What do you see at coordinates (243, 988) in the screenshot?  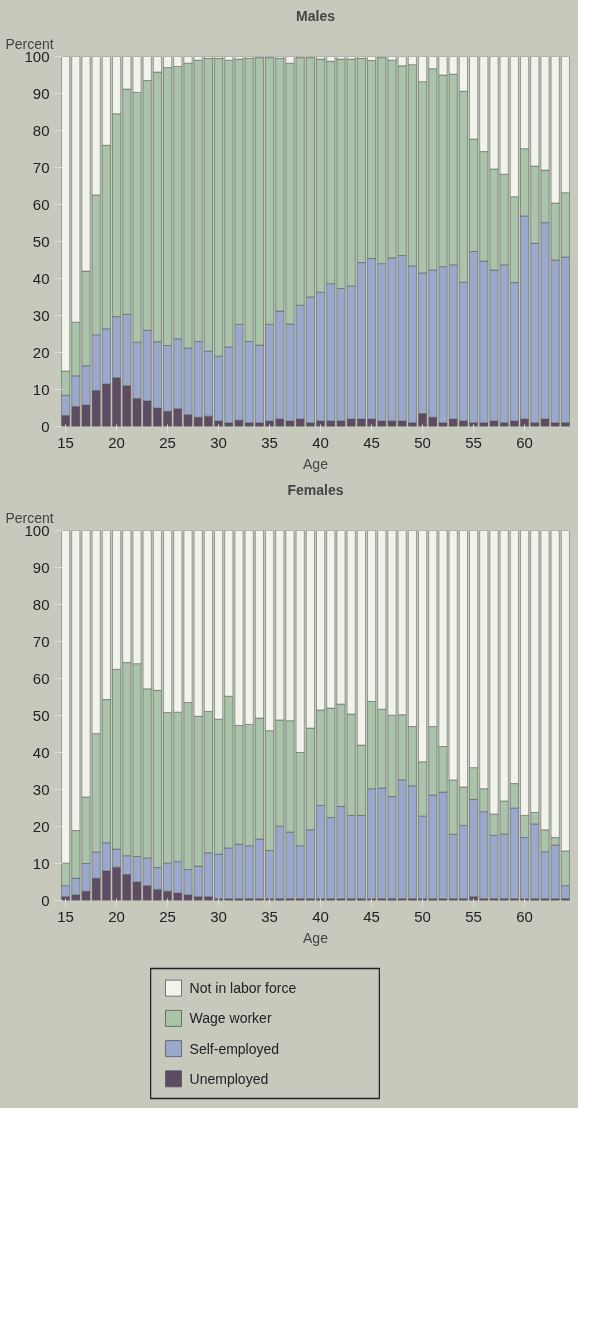 I see `legend-label: Not in labor force` at bounding box center [243, 988].